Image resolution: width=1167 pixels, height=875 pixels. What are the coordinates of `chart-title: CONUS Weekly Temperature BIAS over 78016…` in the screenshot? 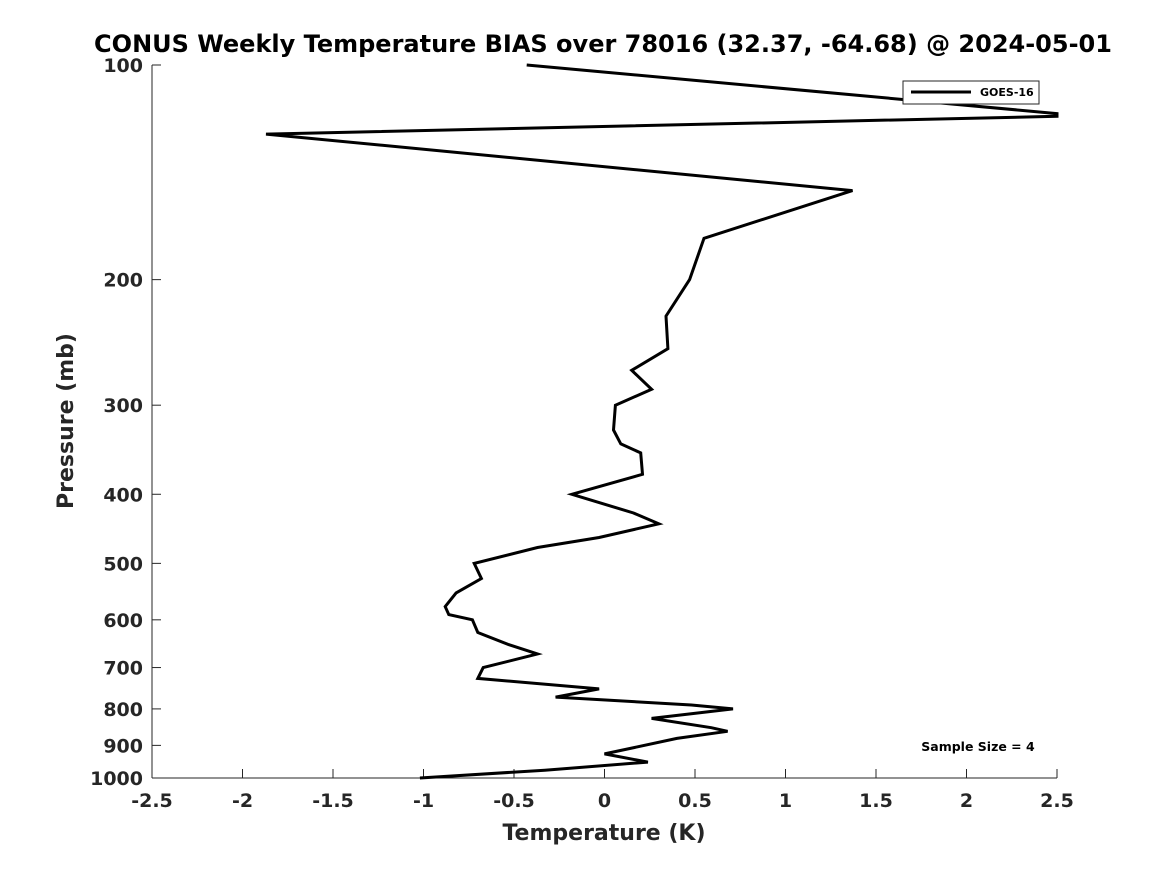 It's located at (603, 44).